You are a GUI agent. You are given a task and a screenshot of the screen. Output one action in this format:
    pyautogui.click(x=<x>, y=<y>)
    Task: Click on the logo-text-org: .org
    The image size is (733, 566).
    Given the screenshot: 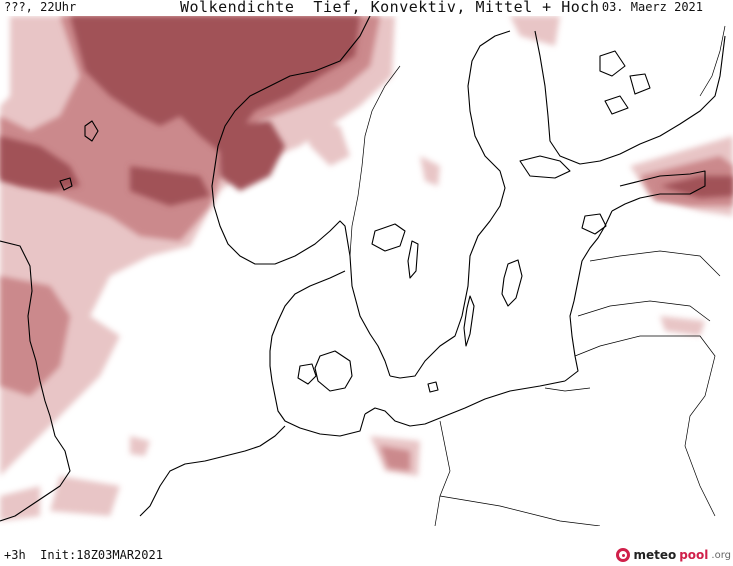 What is the action you would take?
    pyautogui.click(x=721, y=555)
    